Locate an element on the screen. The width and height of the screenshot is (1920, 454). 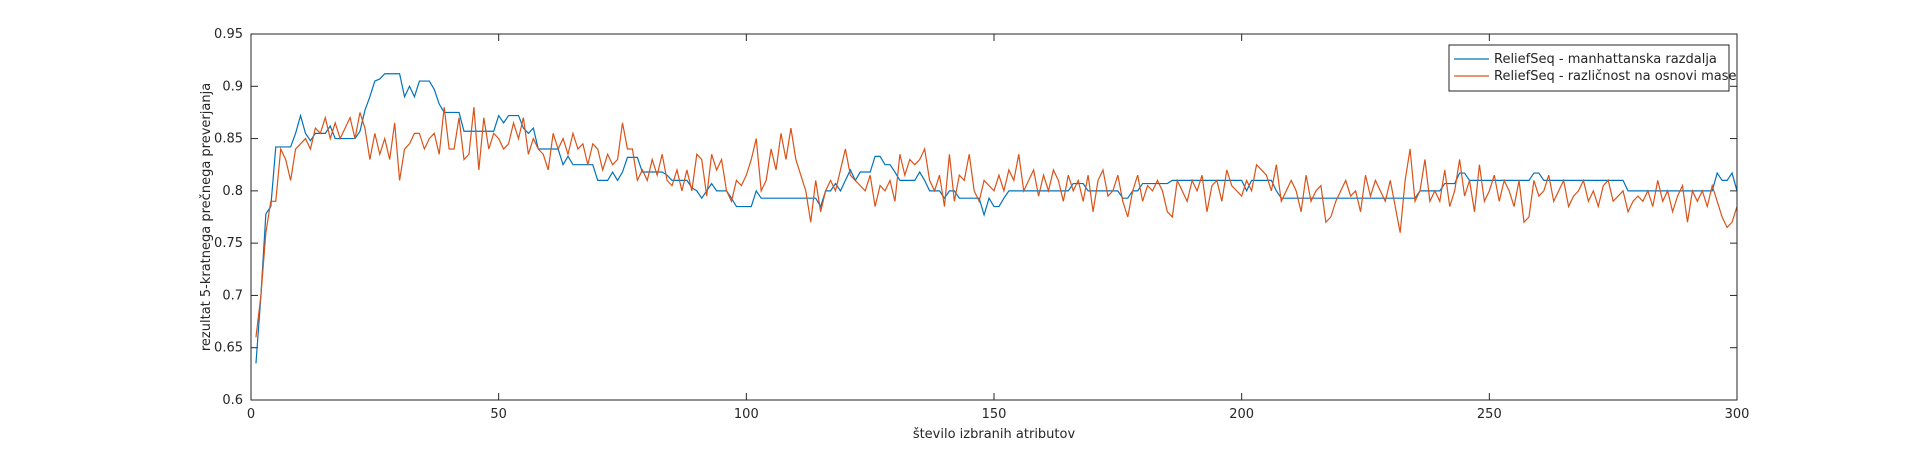
x-tick-label: 250 is located at coordinates (1489, 414).